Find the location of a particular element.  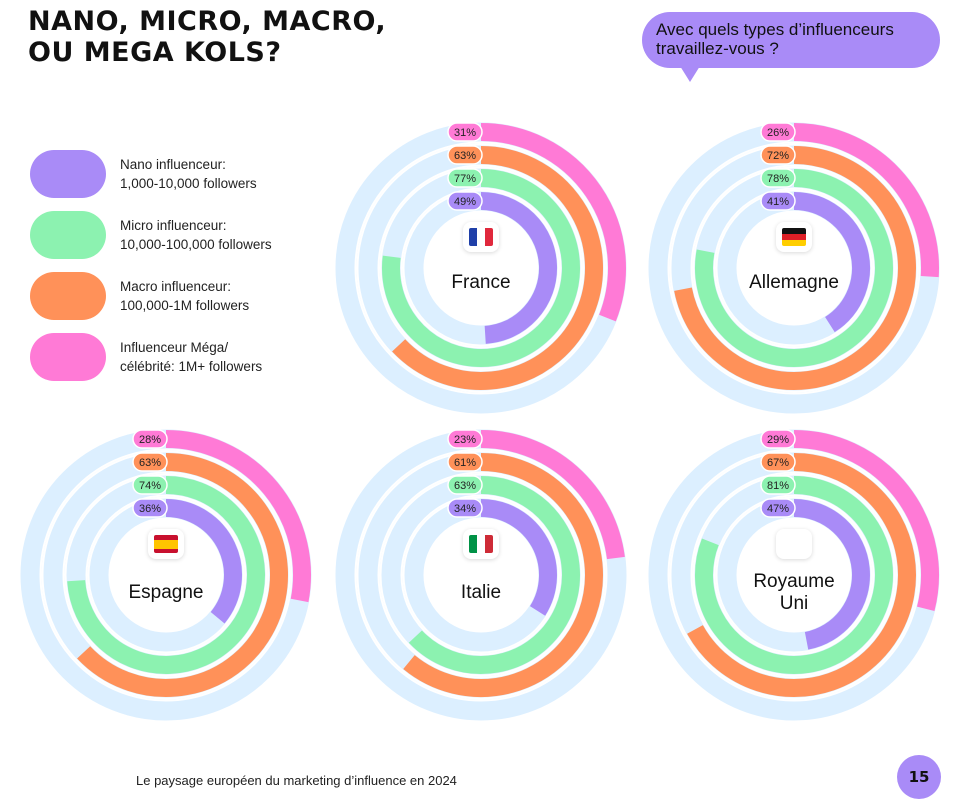

flag-badge-france is located at coordinates (481, 237).